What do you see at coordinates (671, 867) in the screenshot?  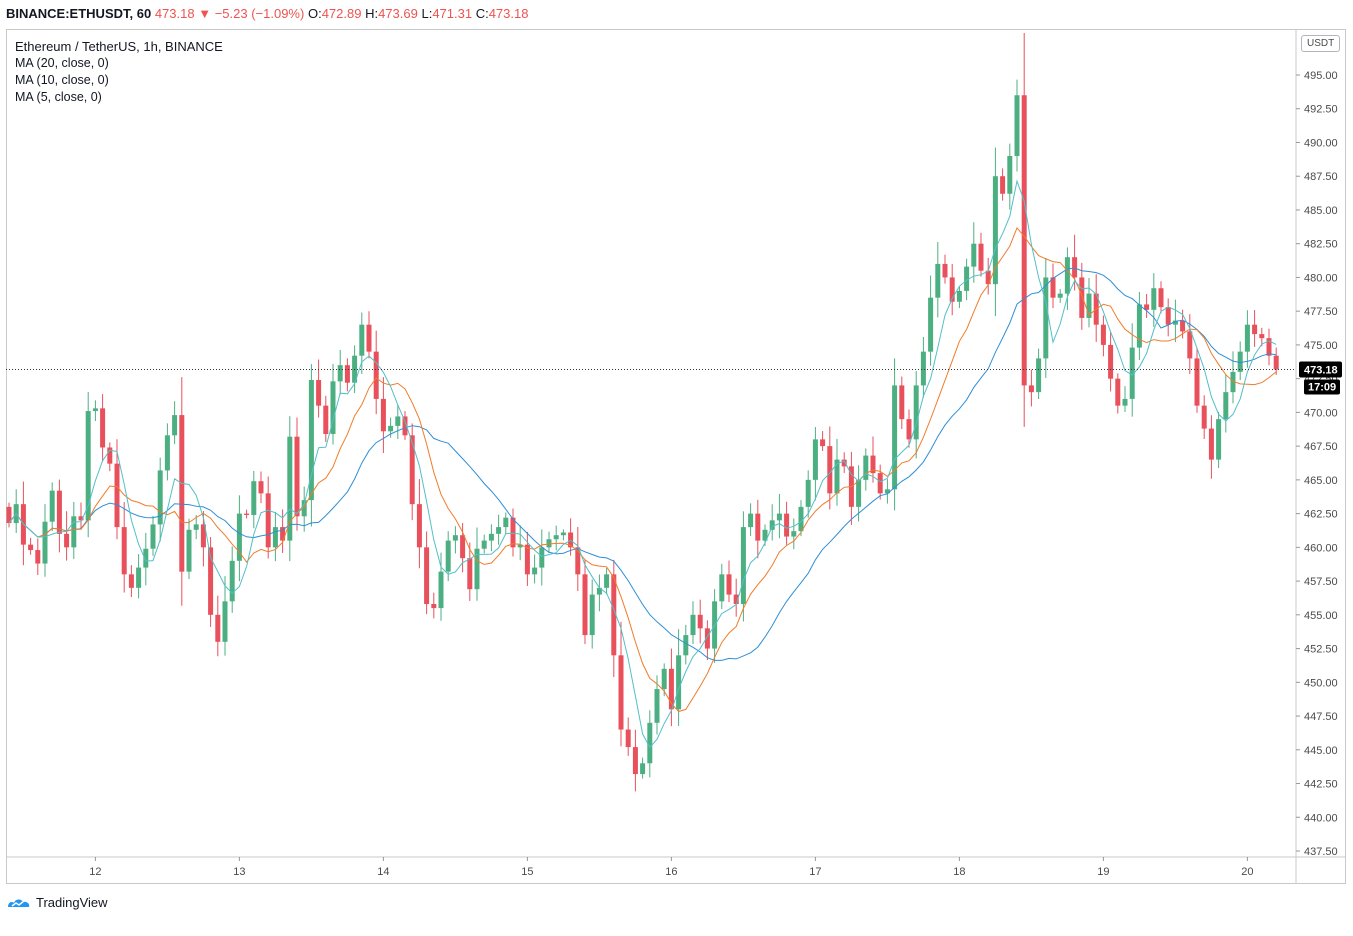 I see `time-axis: 12 13 14 15 16 17 18 19 20` at bounding box center [671, 867].